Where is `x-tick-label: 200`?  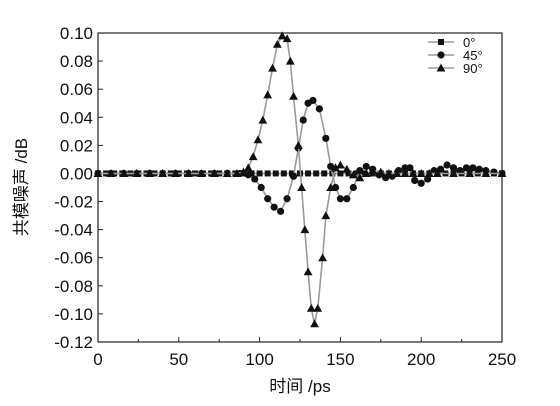 x-tick-label: 200 is located at coordinates (421, 359).